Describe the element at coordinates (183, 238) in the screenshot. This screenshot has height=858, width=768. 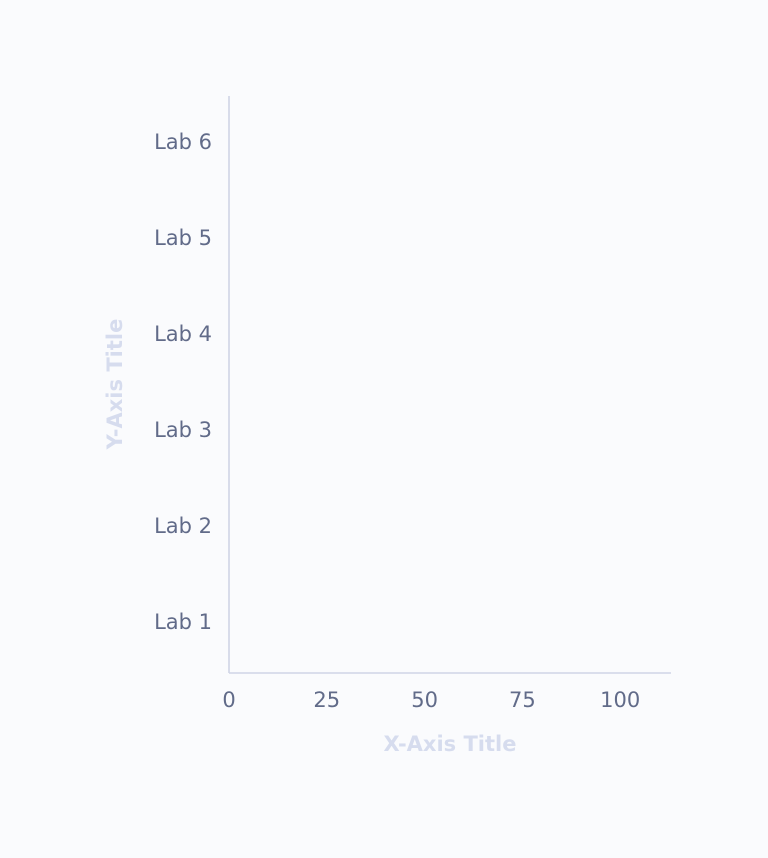
I see `y-tick-label: Lab 5` at that location.